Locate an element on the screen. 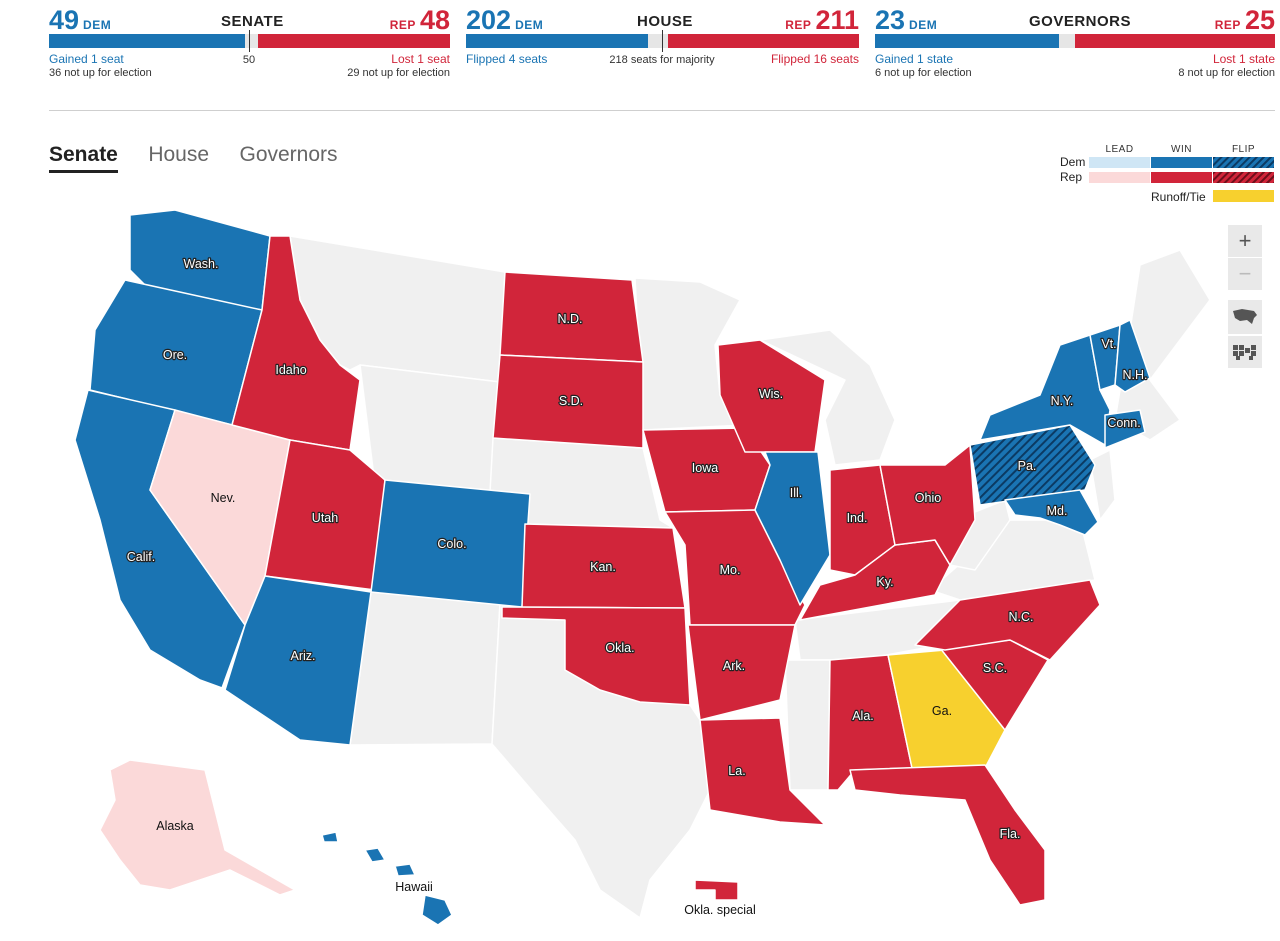 The height and width of the screenshot is (941, 1280). senate-rep-label: REP is located at coordinates (402, 25).